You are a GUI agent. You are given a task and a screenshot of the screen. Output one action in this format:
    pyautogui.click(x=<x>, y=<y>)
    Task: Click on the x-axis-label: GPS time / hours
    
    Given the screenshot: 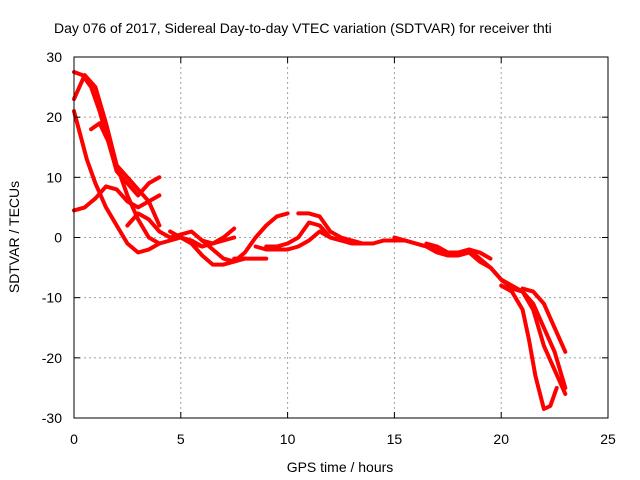 What is the action you would take?
    pyautogui.click(x=340, y=467)
    